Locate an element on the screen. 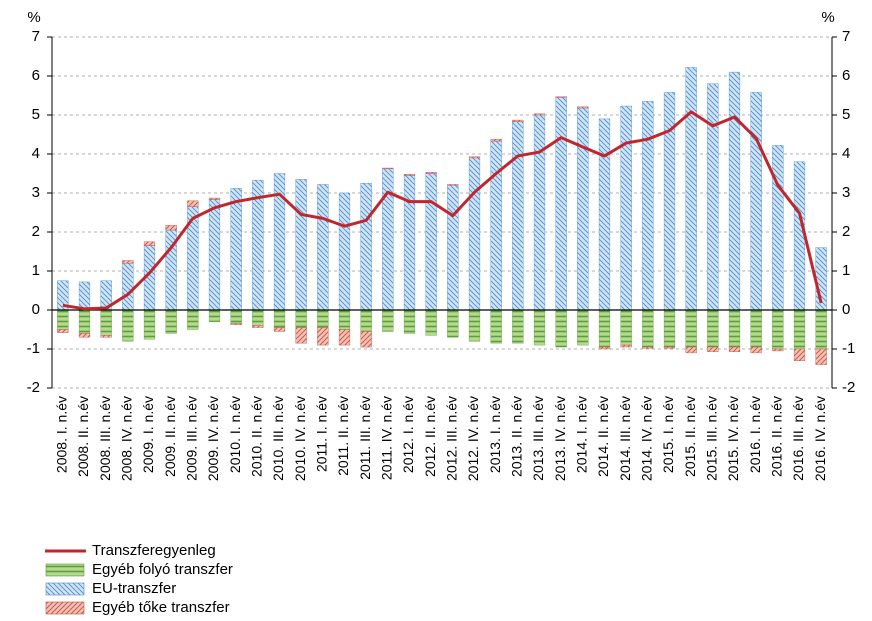 The width and height of the screenshot is (872, 621). x-tick-label: 2015. IV. n.év is located at coordinates (733, 438).